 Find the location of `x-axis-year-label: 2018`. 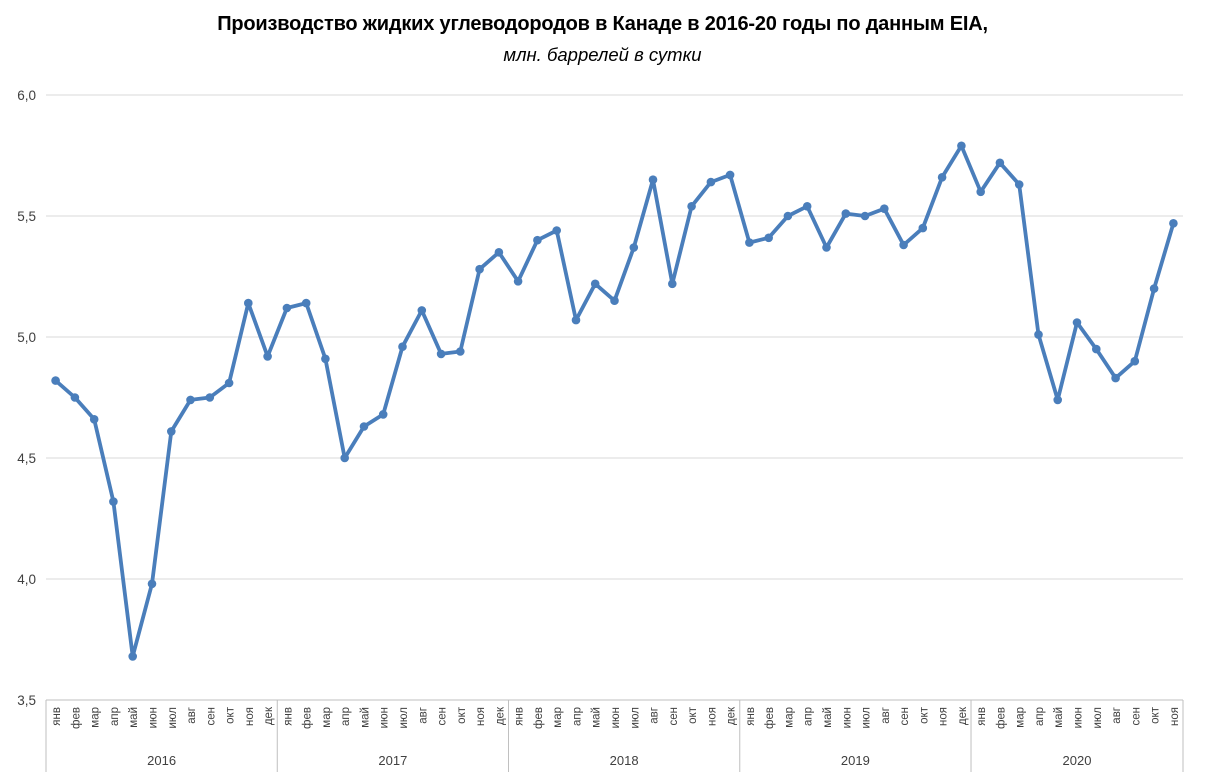

x-axis-year-label: 2018 is located at coordinates (624, 760).